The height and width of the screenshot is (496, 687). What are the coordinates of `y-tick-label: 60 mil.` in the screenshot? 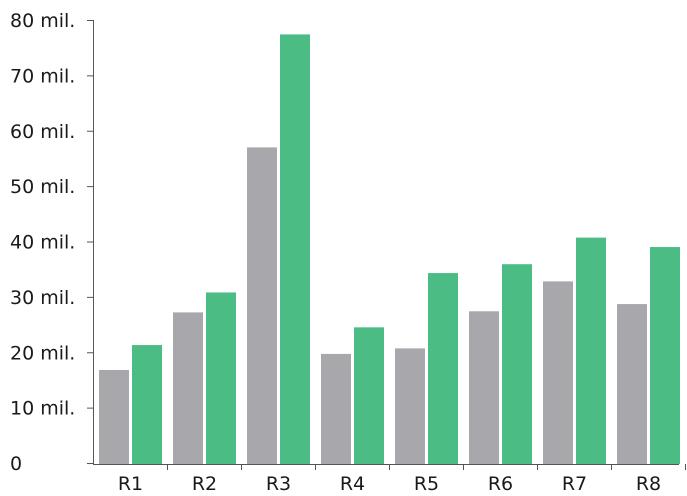 It's located at (42, 132).